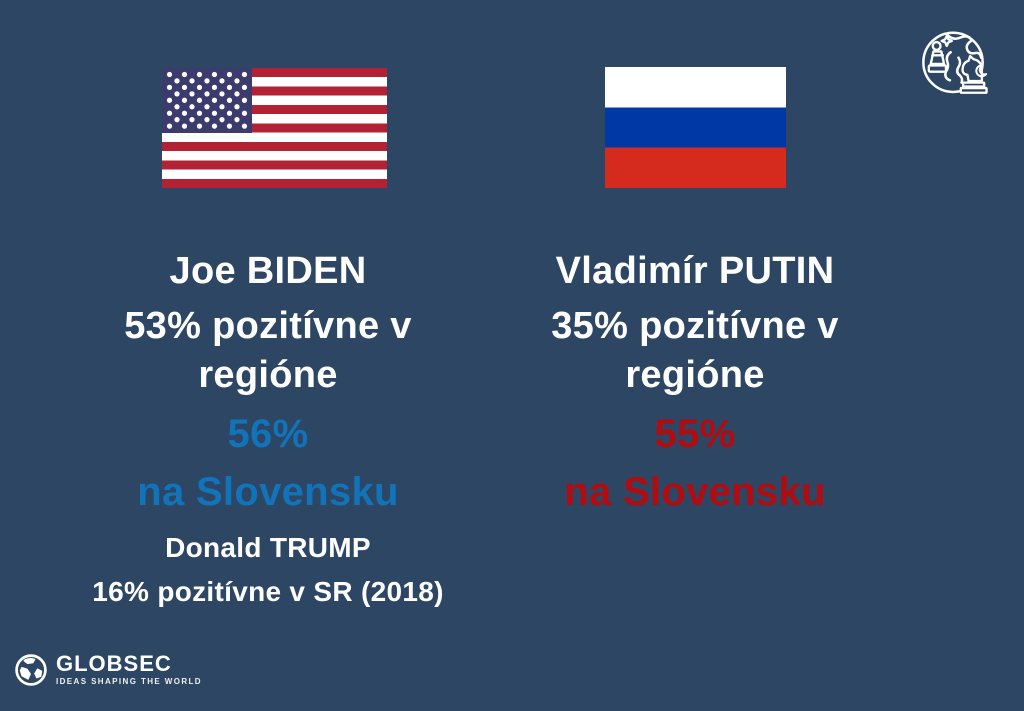 The width and height of the screenshot is (1024, 711). Describe the element at coordinates (268, 375) in the screenshot. I see `biden-region-stat-line2: regióne` at that location.